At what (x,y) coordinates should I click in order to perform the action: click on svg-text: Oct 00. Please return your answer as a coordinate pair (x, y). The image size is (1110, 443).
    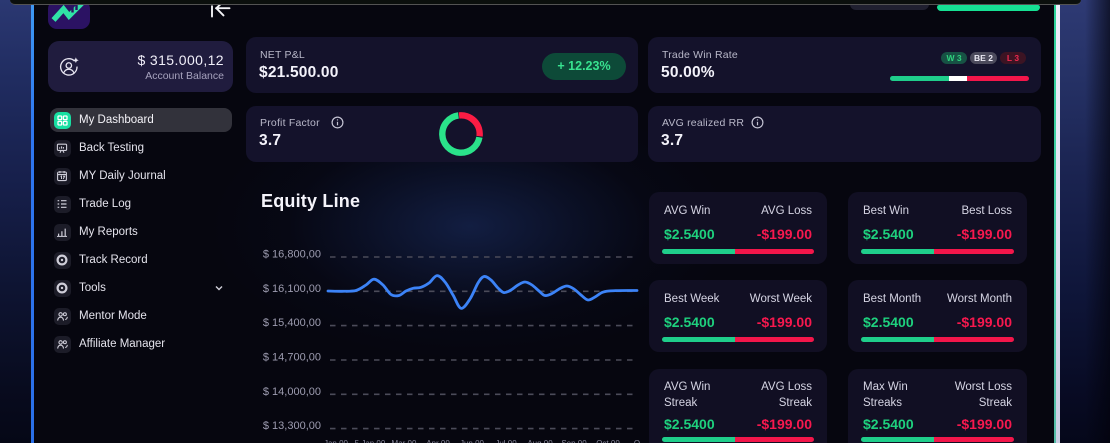
    Looking at the image, I should click on (608, 441).